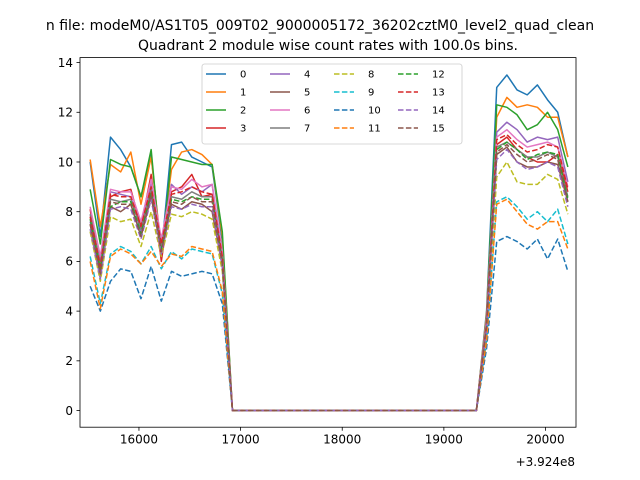  What do you see at coordinates (307, 75) in the screenshot?
I see `legend-label-4: 4` at bounding box center [307, 75].